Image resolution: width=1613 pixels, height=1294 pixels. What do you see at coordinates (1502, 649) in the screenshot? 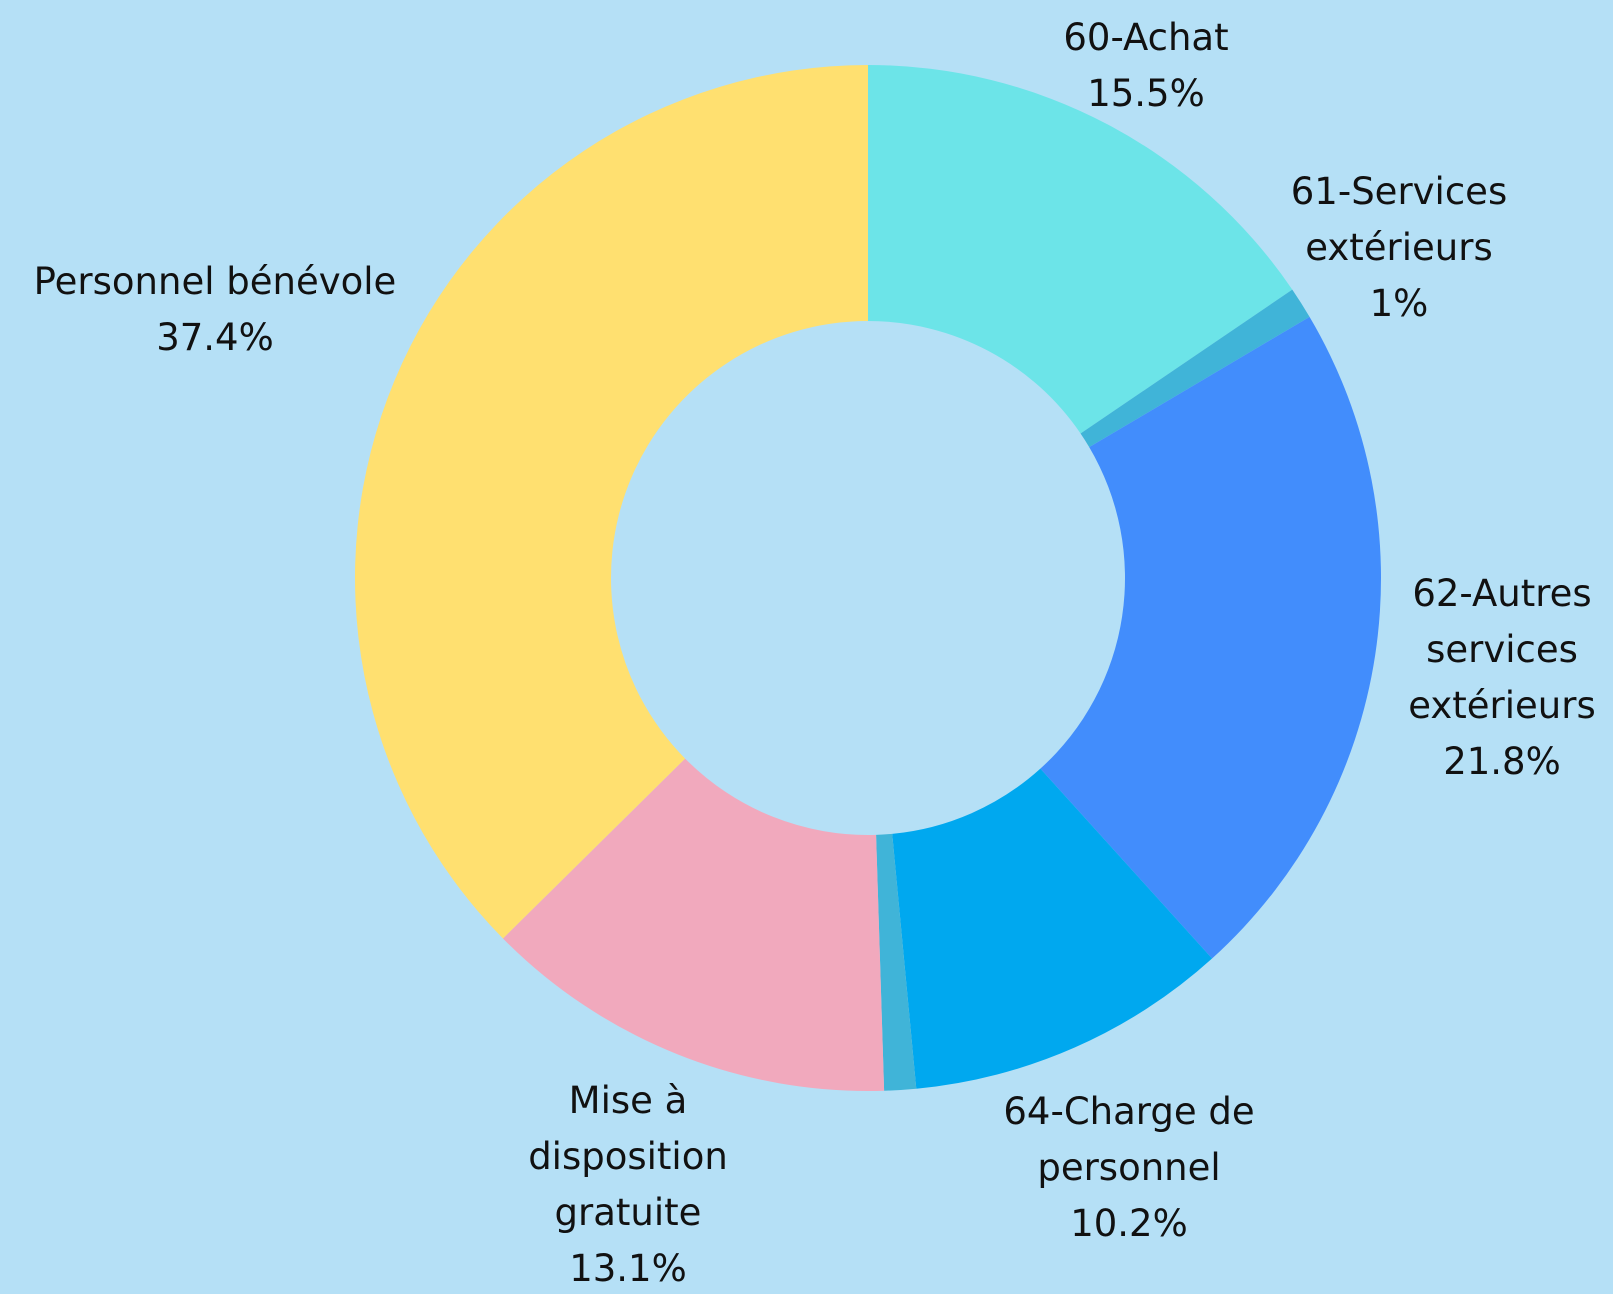
I see `slice-label-2-line-1: services` at bounding box center [1502, 649].